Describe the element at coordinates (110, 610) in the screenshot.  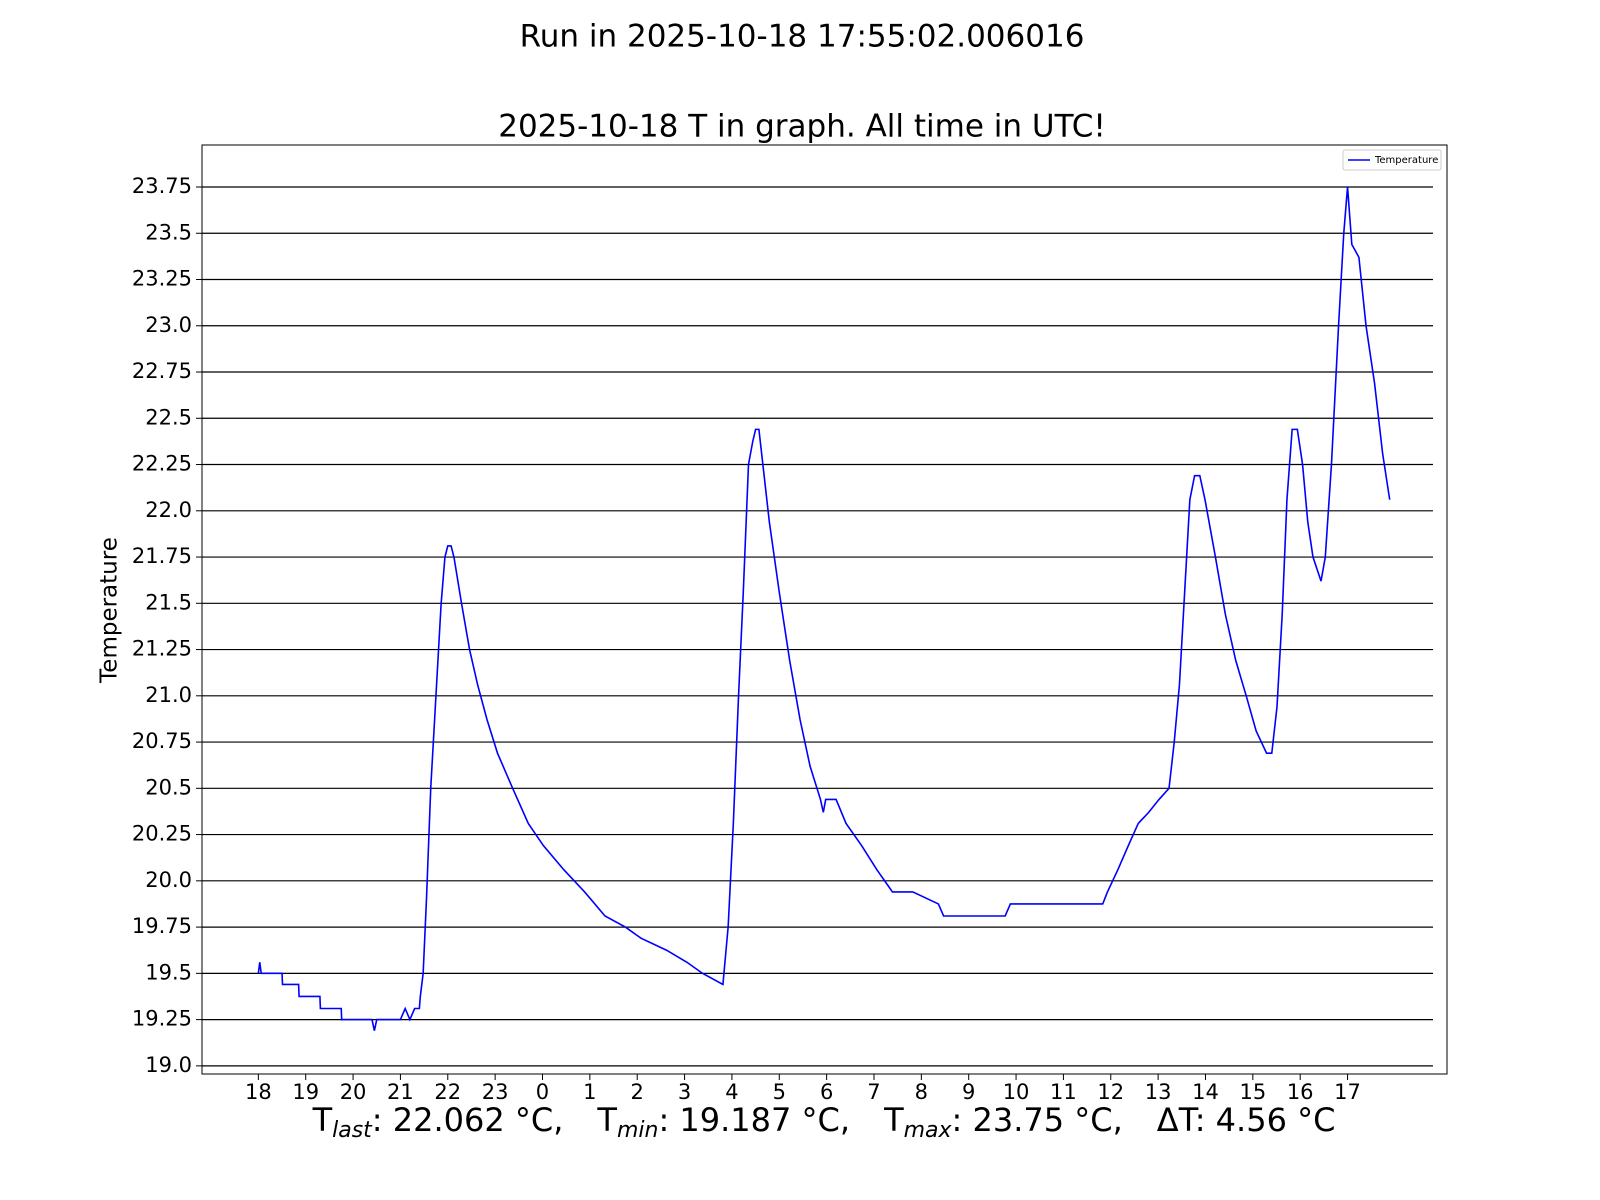
I see `y-axis-label: Temperature` at that location.